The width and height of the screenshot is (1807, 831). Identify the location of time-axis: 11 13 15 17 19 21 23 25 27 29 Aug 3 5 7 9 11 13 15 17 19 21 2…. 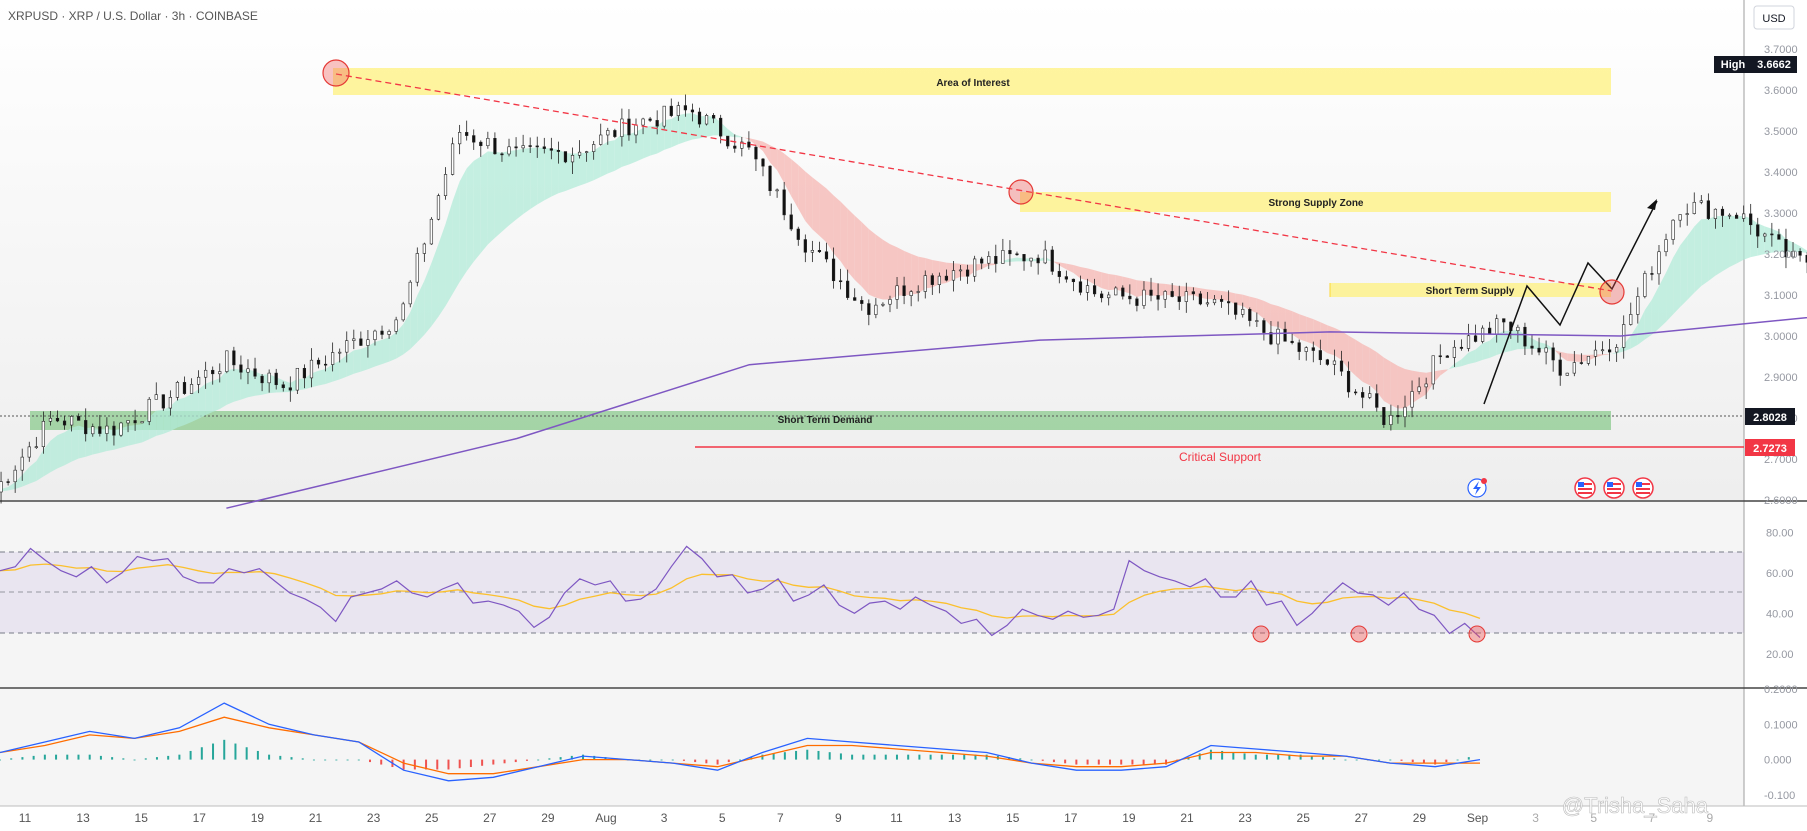
(866, 818).